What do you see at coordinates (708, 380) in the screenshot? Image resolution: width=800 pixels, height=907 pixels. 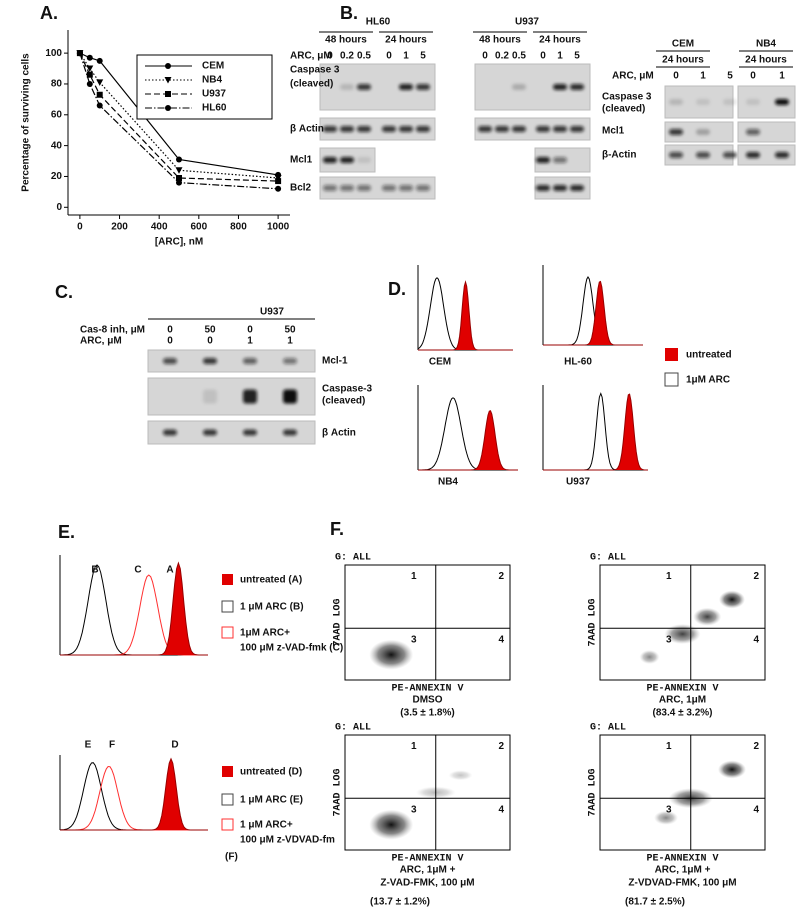 I see `legend-label: 1μM ARC` at bounding box center [708, 380].